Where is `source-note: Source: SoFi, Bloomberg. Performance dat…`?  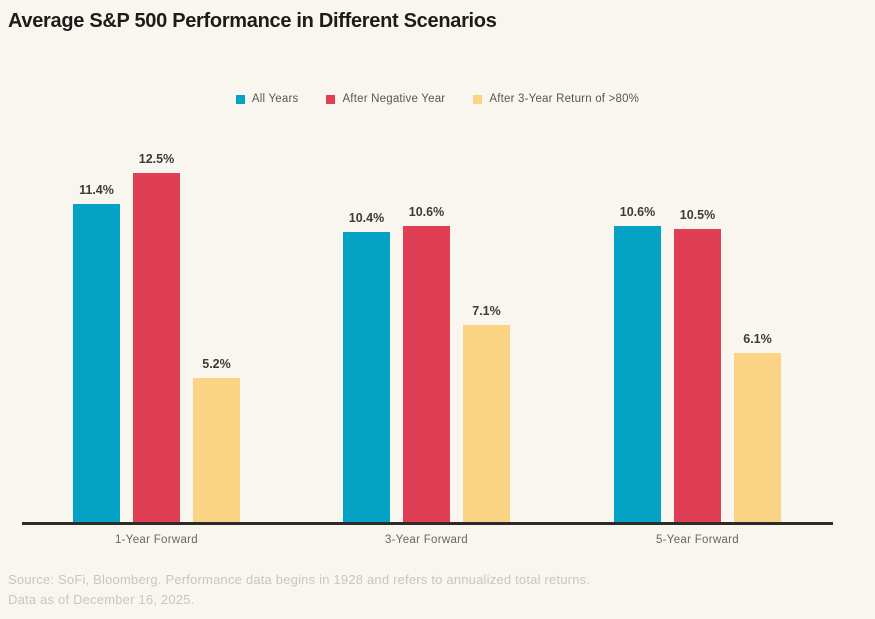
source-note: Source: SoFi, Bloomberg. Performance dat… is located at coordinates (299, 579).